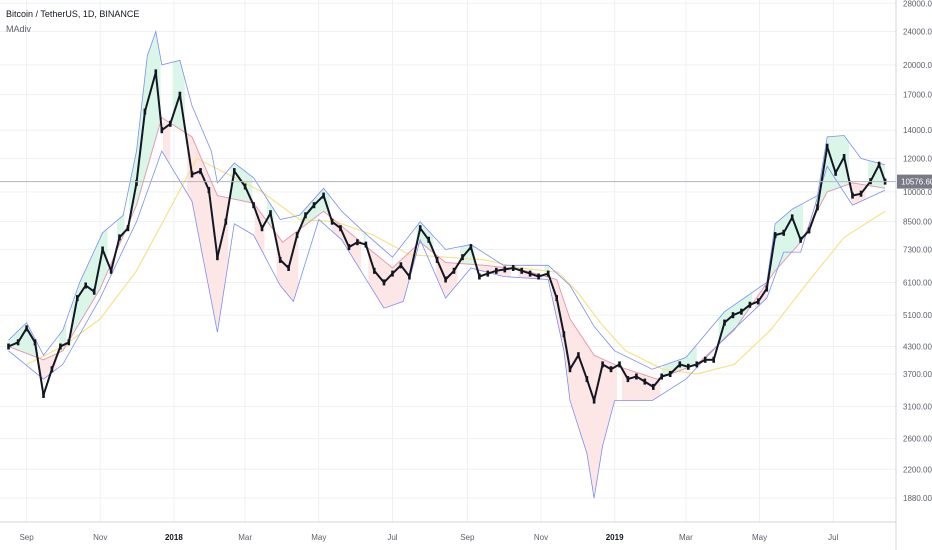 The image size is (932, 550). I want to click on price-segment, so click(186, 135).